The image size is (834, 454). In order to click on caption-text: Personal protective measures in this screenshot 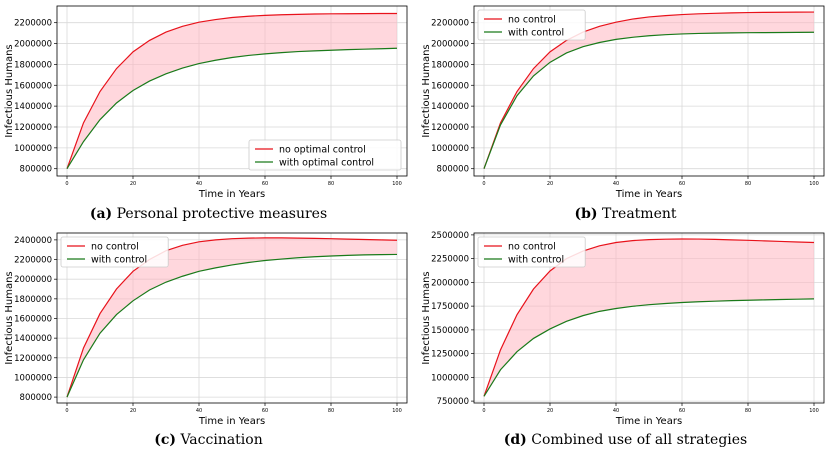, I will do `click(222, 214)`.